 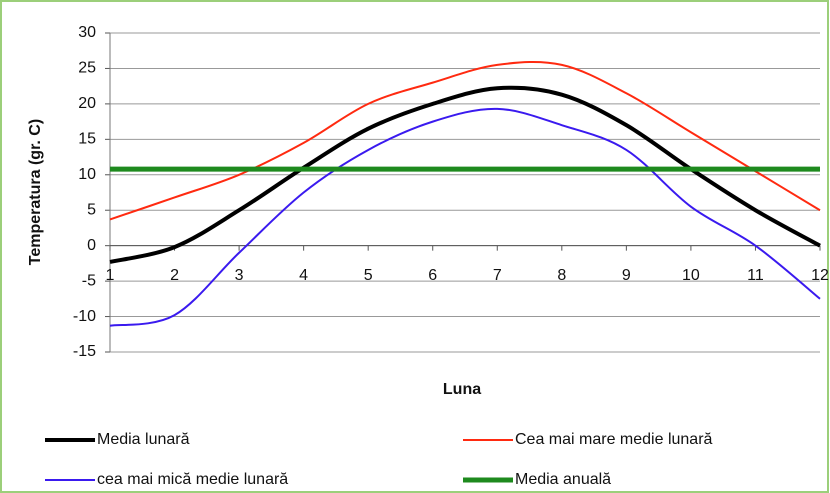 What do you see at coordinates (614, 439) in the screenshot?
I see `legend-label: Cea mai mare medie lunară` at bounding box center [614, 439].